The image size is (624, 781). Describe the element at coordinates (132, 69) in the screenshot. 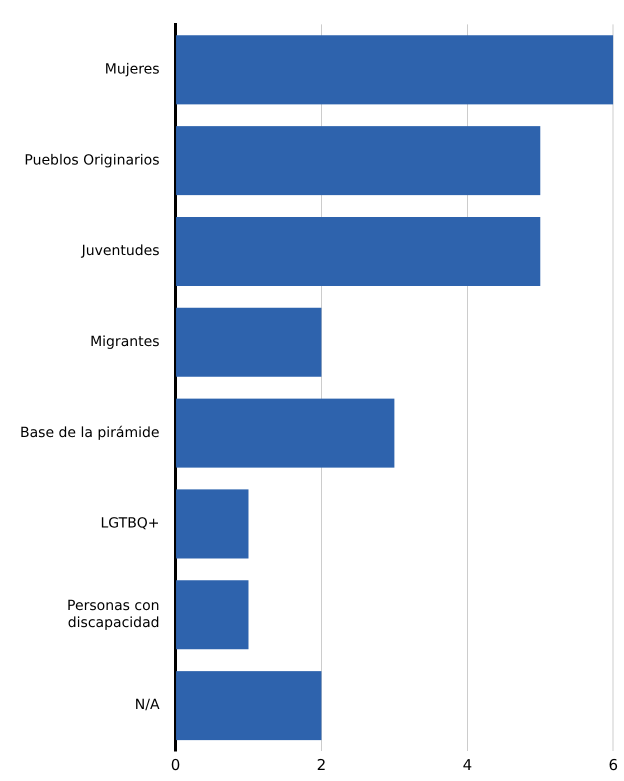

I see `y-tick-label: Mujeres` at that location.